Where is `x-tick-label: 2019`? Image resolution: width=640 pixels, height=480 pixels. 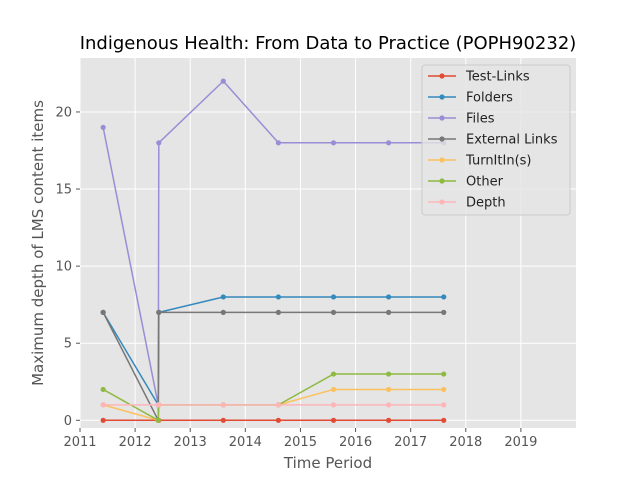
x-tick-label: 2019 is located at coordinates (520, 442).